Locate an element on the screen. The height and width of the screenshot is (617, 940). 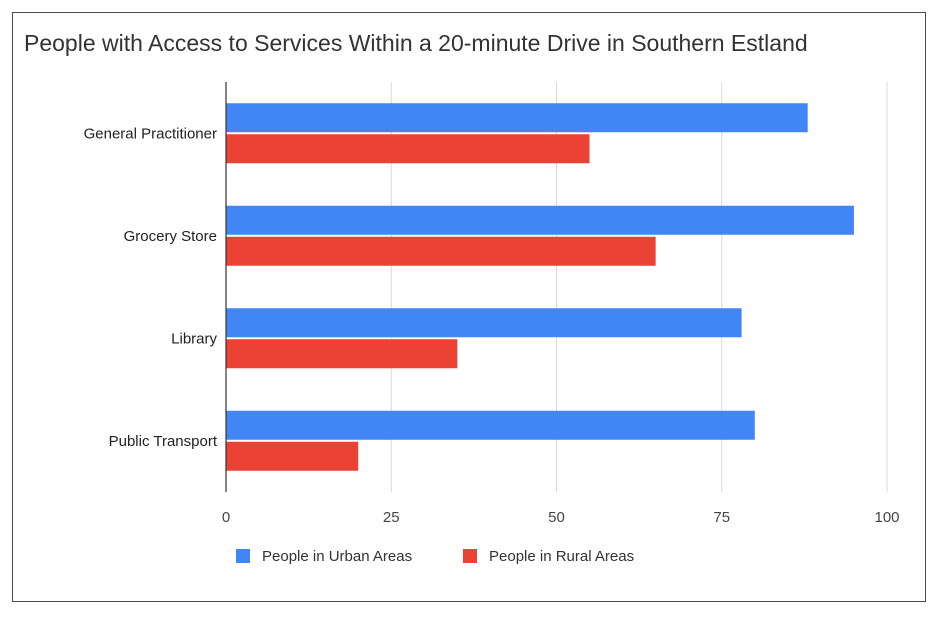
x-tick-label: 0 is located at coordinates (226, 517).